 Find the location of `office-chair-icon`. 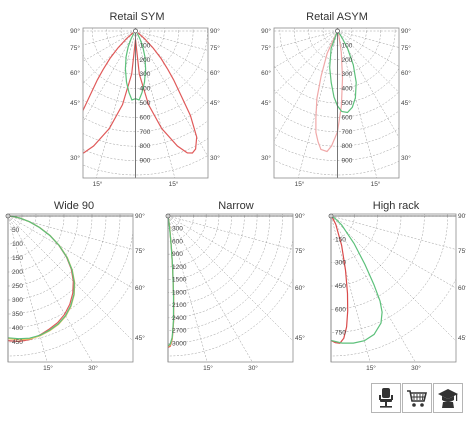

office-chair-icon is located at coordinates (386, 398).